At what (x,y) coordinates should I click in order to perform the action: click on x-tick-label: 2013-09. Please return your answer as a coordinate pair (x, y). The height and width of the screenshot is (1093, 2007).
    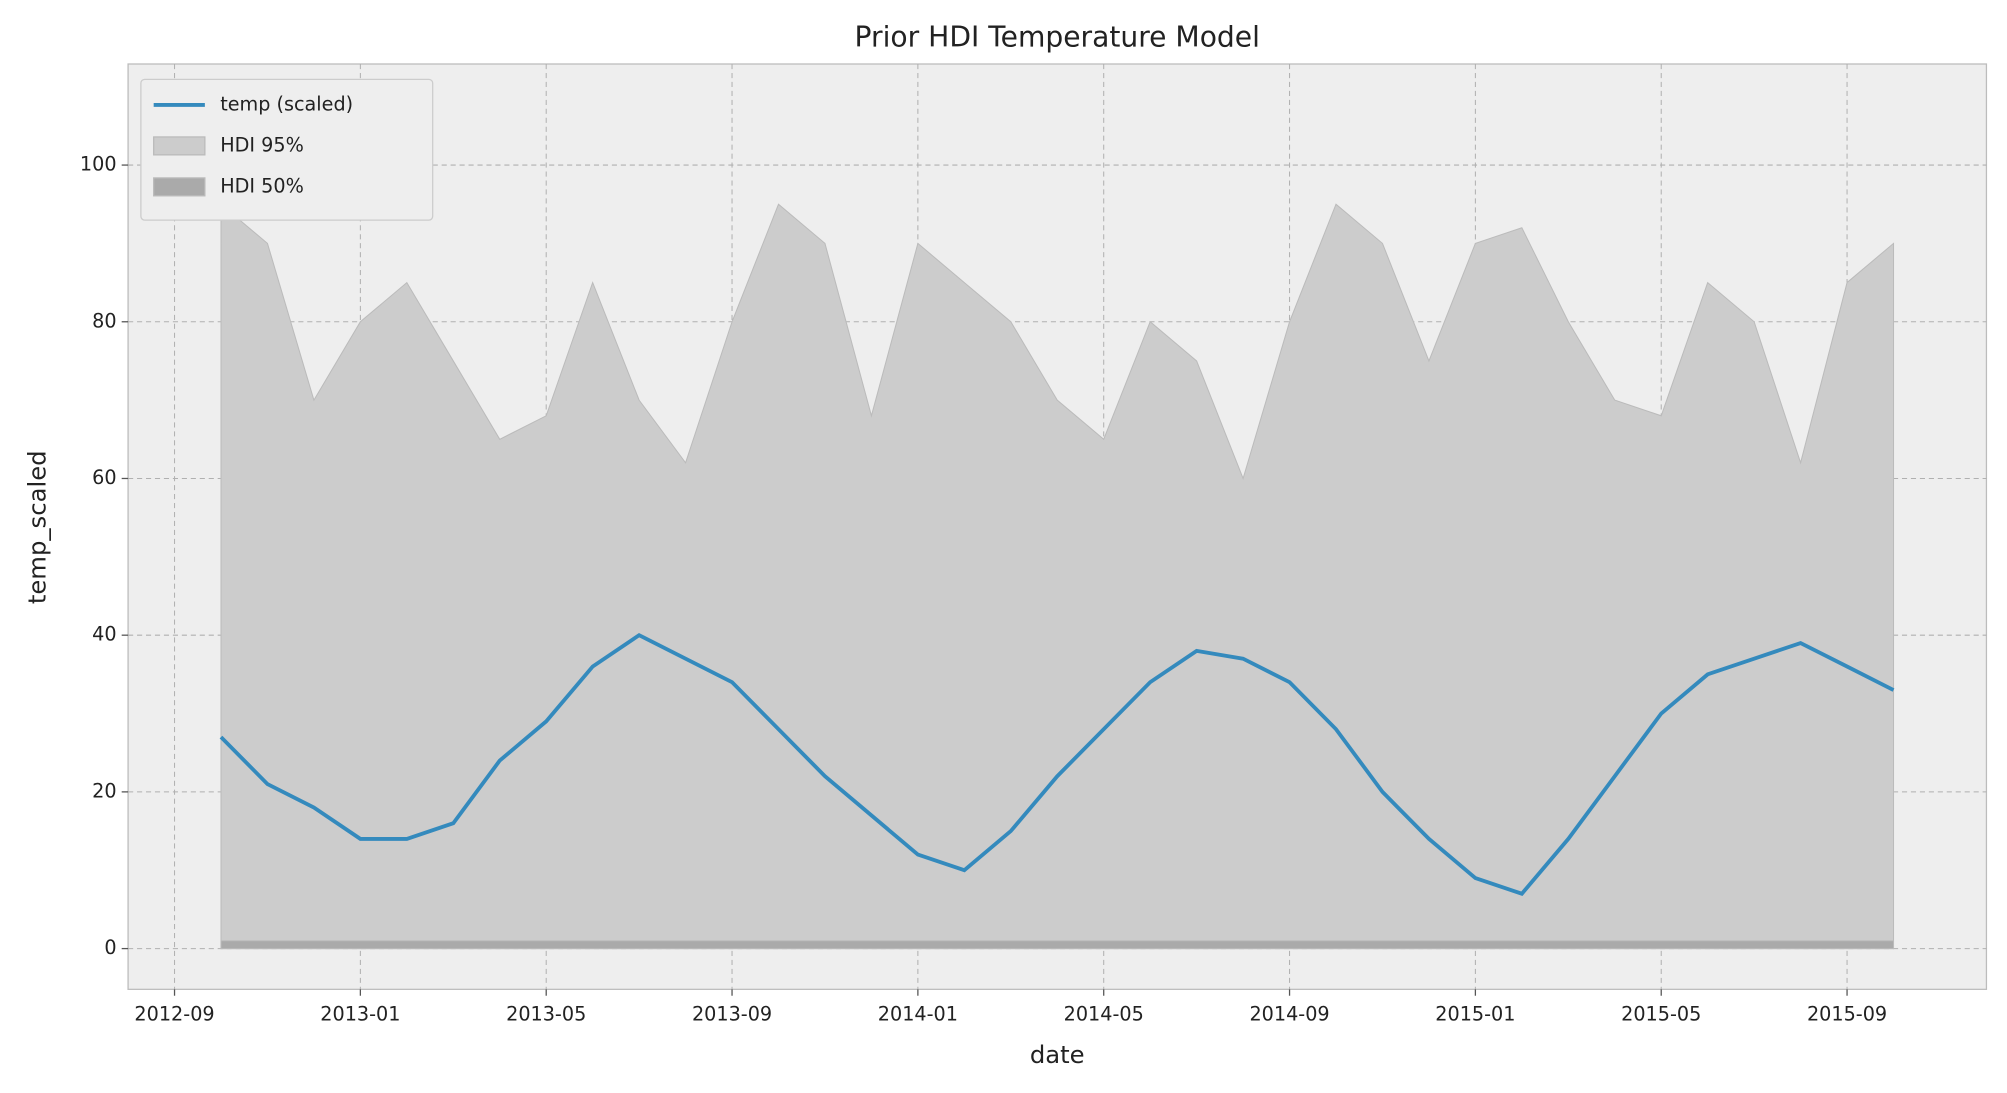
    Looking at the image, I should click on (732, 1013).